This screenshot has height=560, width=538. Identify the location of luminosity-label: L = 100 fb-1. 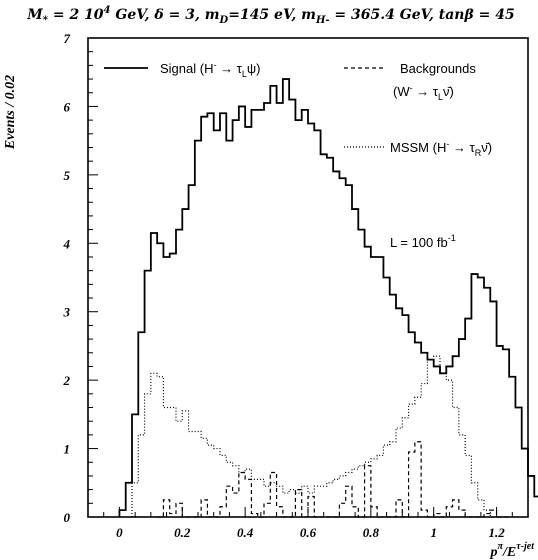
(423, 241).